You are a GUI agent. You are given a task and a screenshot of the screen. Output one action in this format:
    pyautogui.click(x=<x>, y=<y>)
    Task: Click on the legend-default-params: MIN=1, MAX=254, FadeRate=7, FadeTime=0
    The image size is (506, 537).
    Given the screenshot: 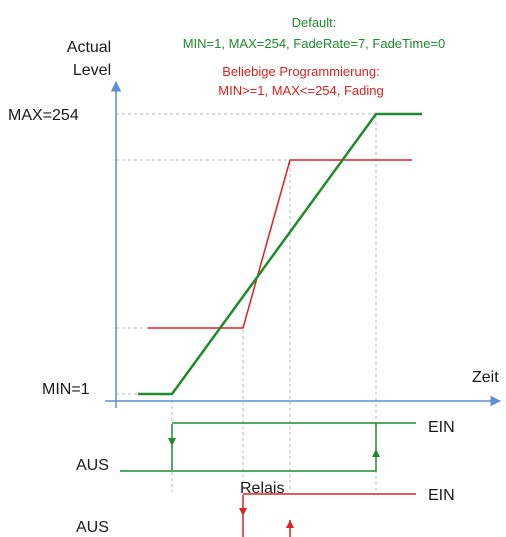 What is the action you would take?
    pyautogui.click(x=314, y=43)
    